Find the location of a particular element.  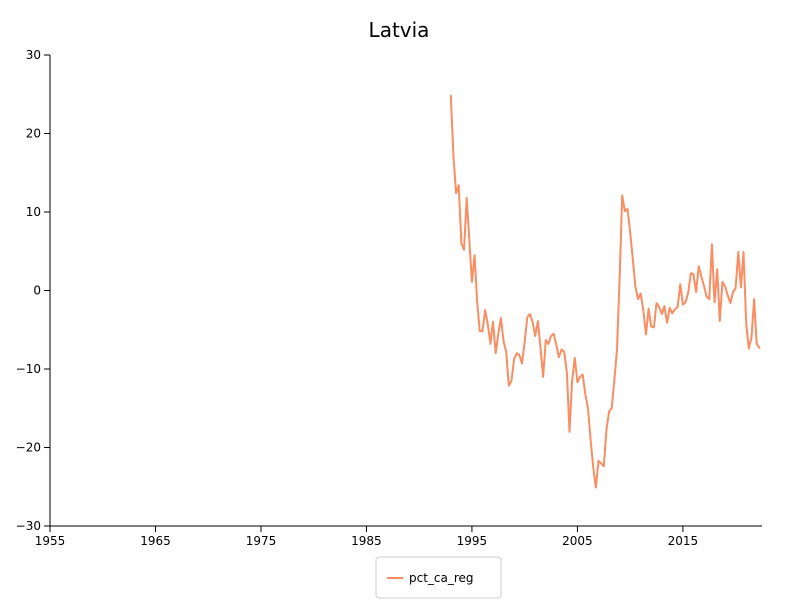

x-tick-label: 2005 is located at coordinates (577, 541).